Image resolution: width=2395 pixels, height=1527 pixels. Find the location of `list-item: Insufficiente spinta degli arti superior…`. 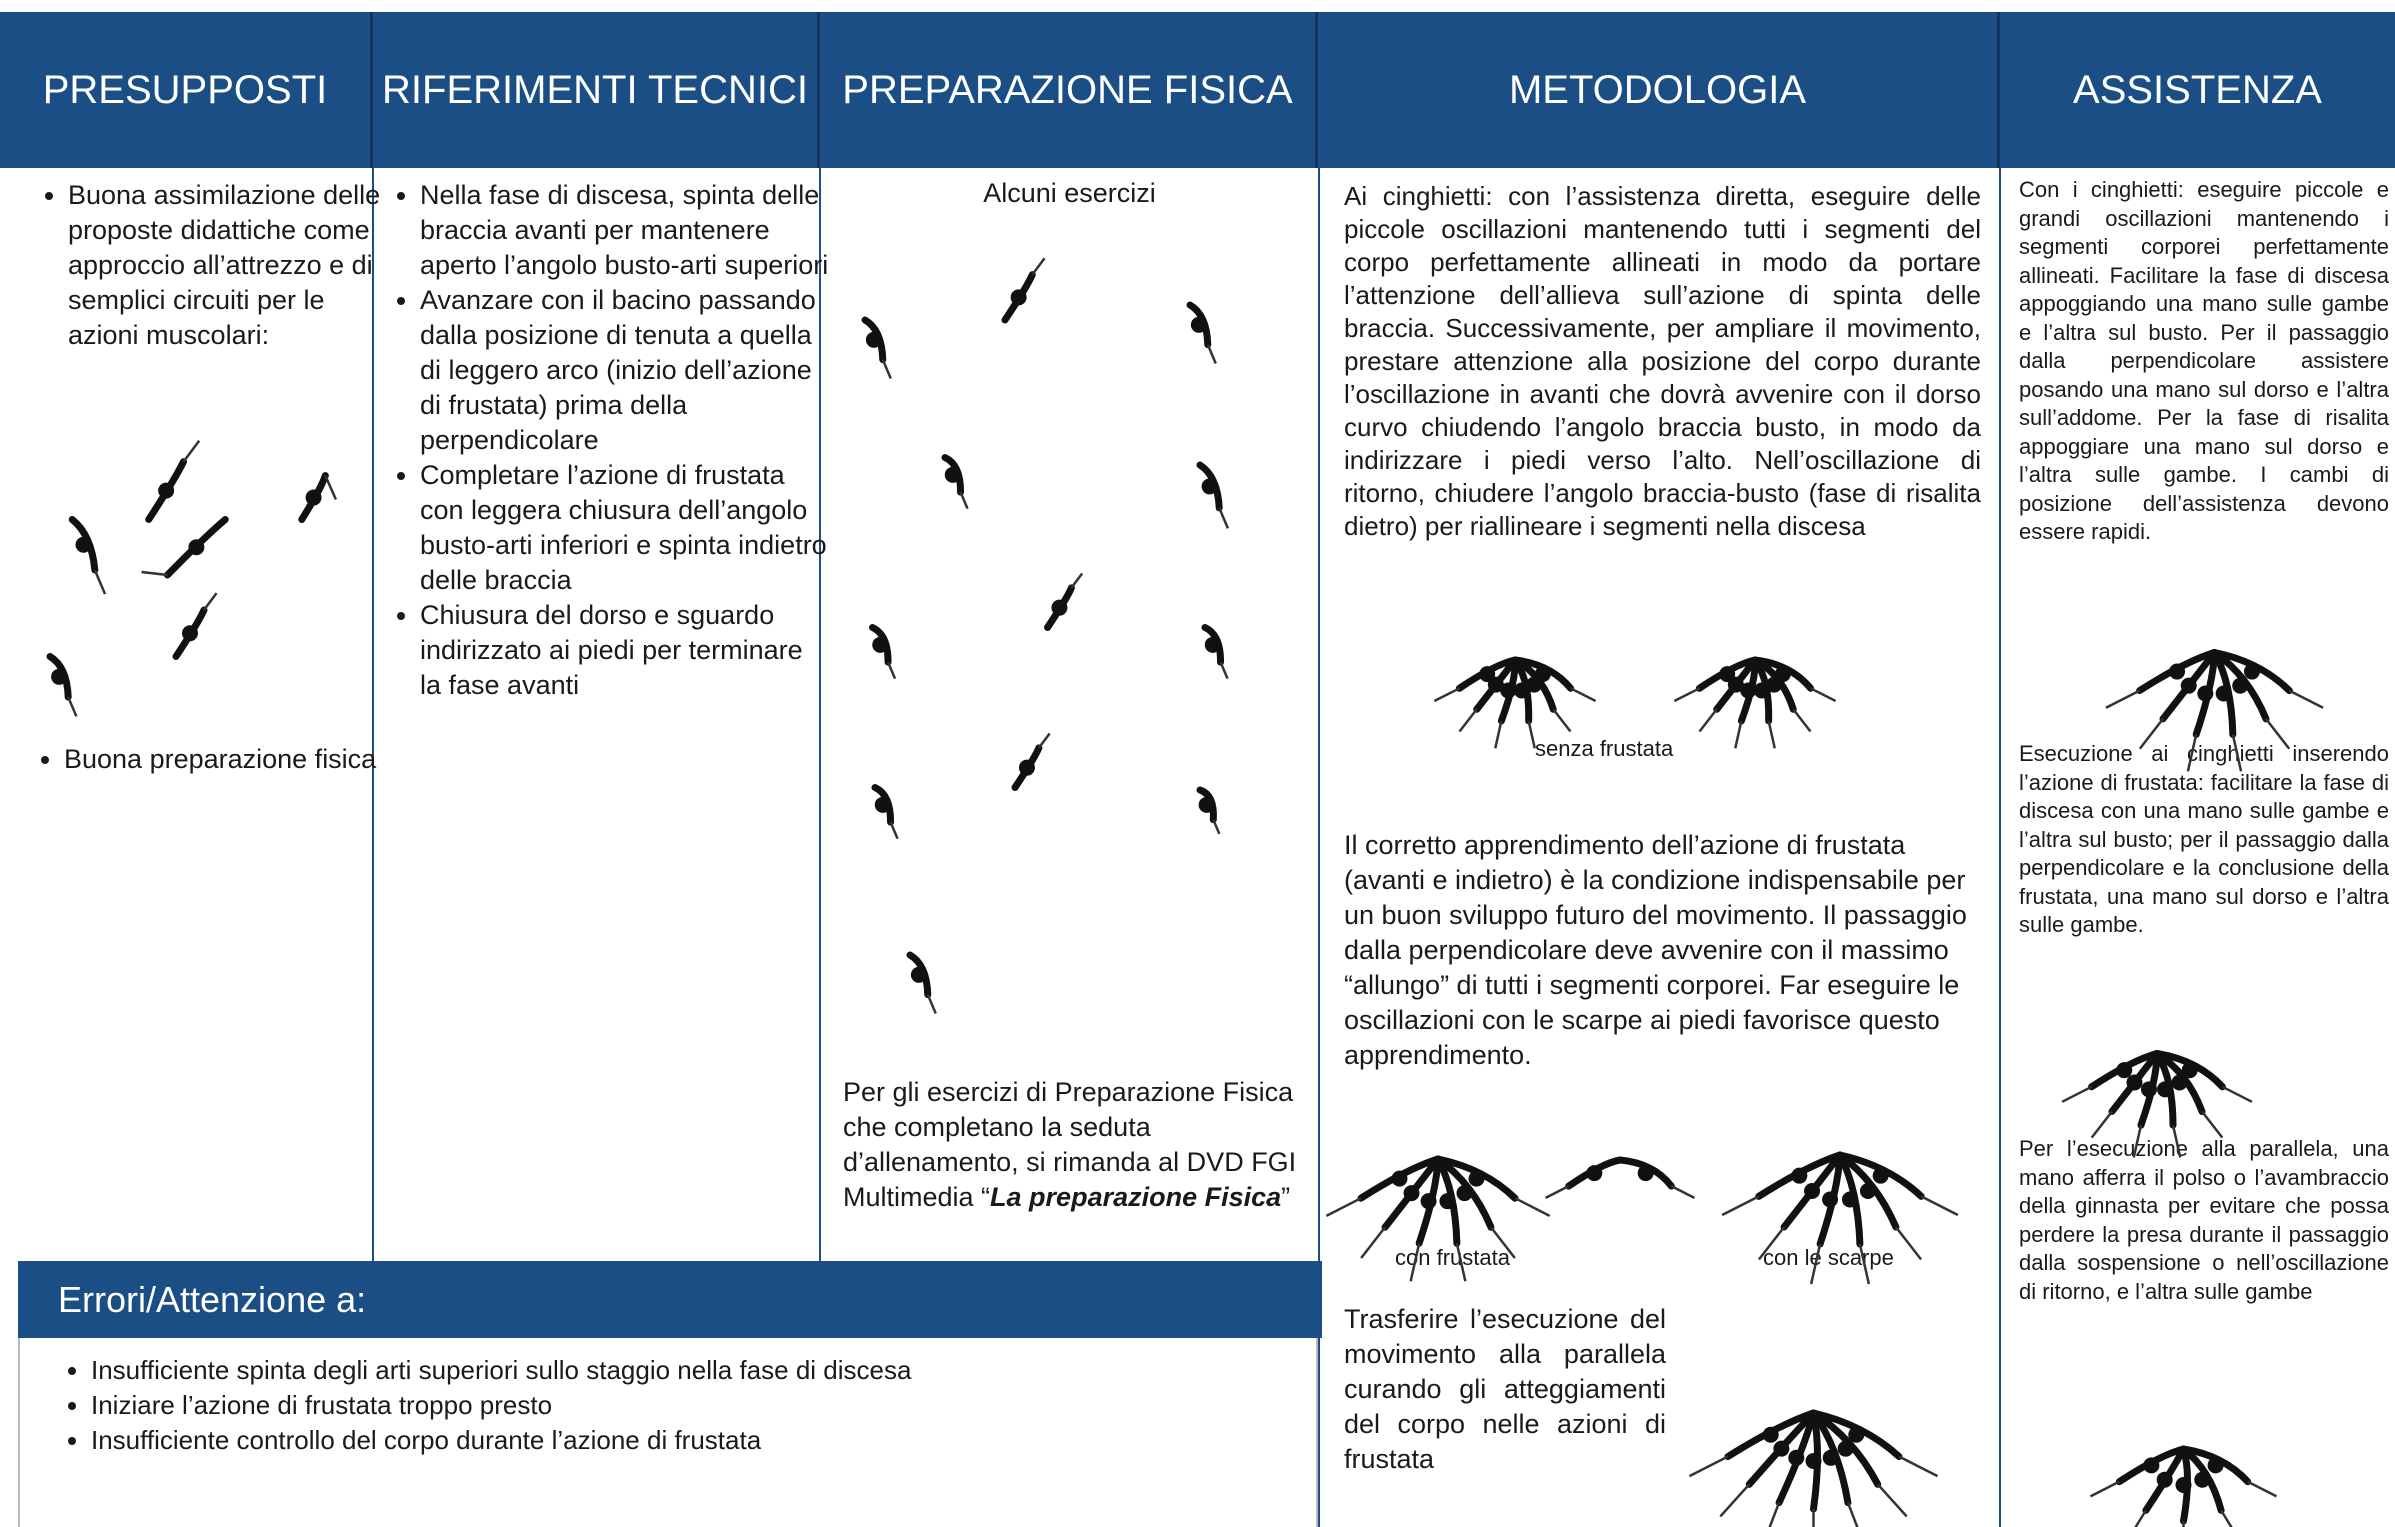

list-item: Insufficiente spinta degli arti superior… is located at coordinates (711, 1370).